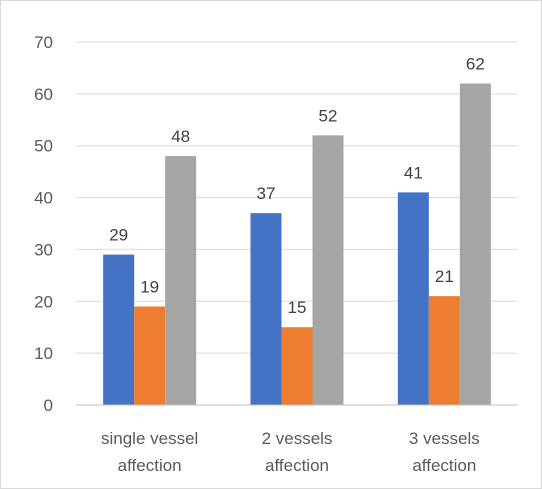 The image size is (542, 489). I want to click on data-label: 15, so click(297, 307).